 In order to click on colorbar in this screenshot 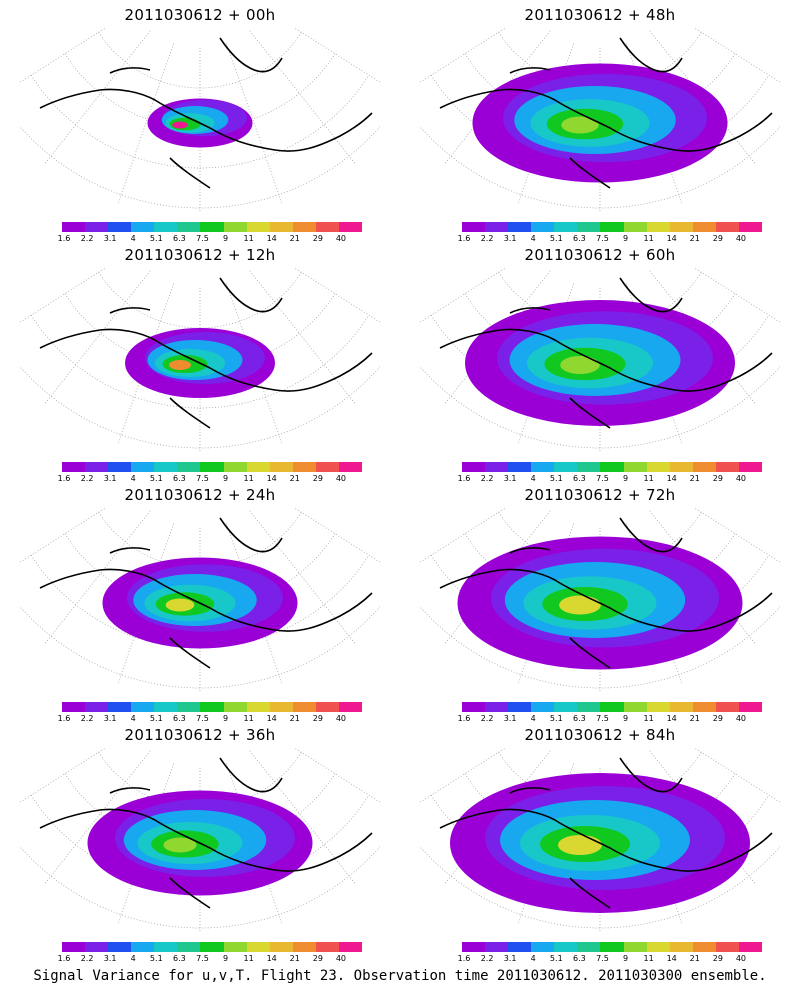, I will do `click(612, 707)`.